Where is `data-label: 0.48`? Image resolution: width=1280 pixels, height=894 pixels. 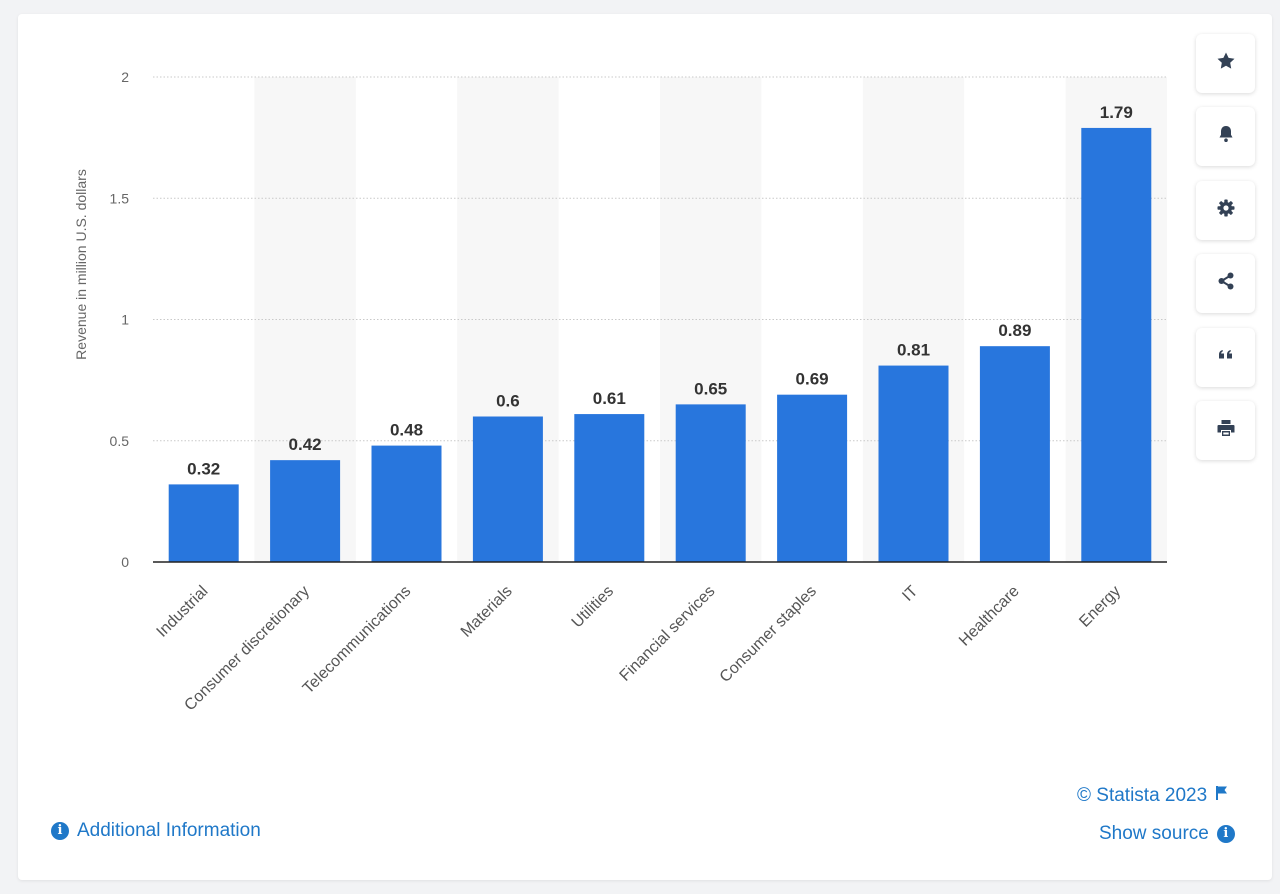
data-label: 0.48 is located at coordinates (406, 430).